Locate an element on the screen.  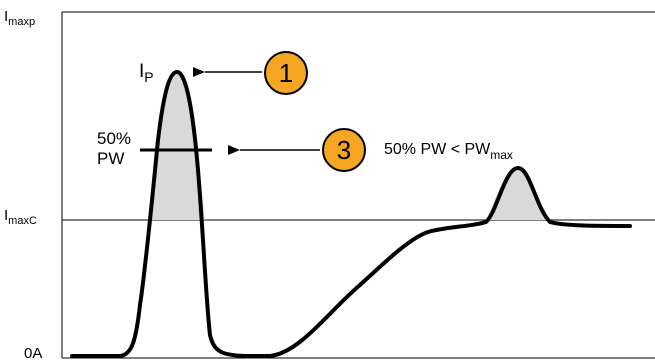
callout-badge-1: 1 is located at coordinates (286, 73).